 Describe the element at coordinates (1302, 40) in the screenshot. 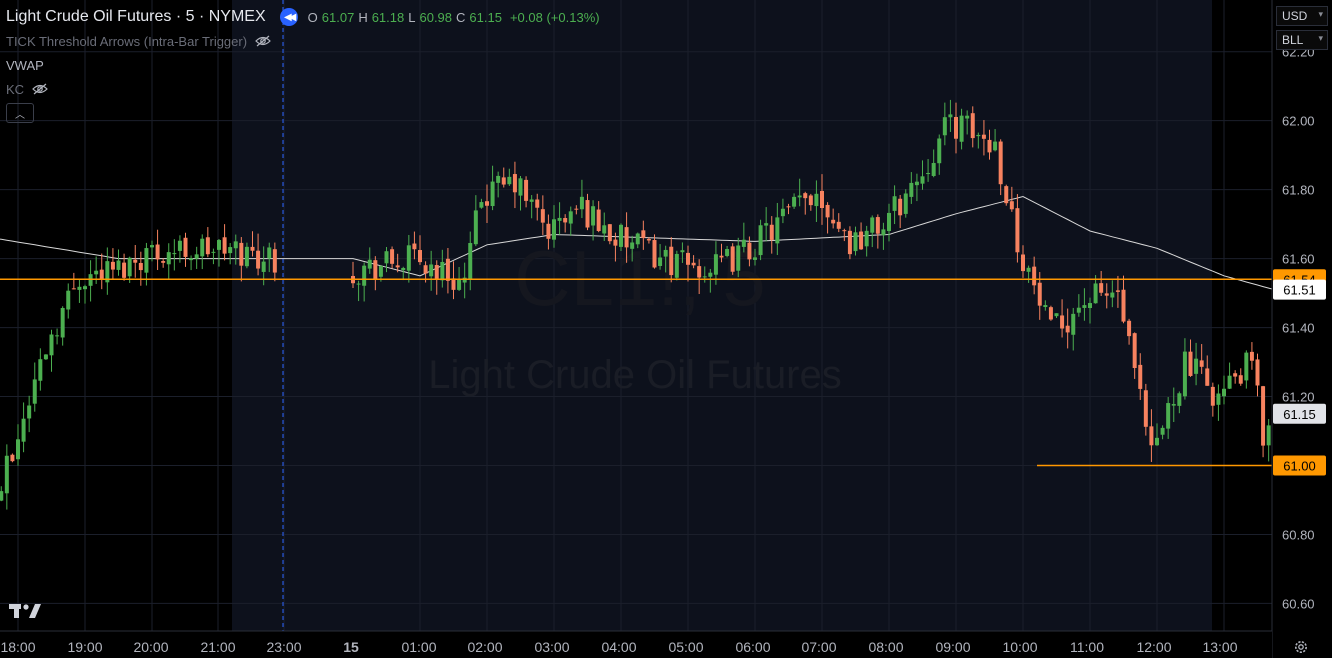

I see `unit-select: BLL ▾` at that location.